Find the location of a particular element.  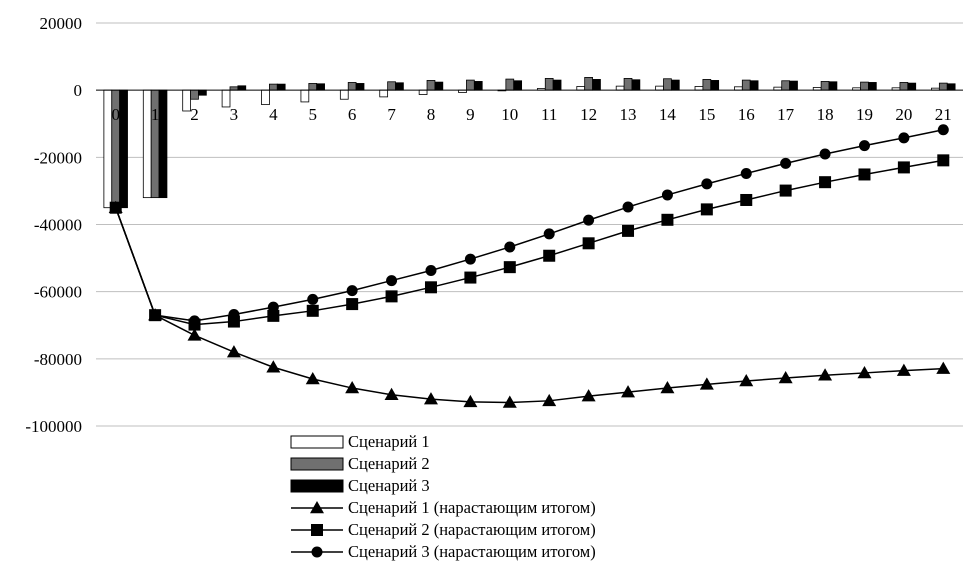

y-tick-label: -100000 is located at coordinates (53, 426).